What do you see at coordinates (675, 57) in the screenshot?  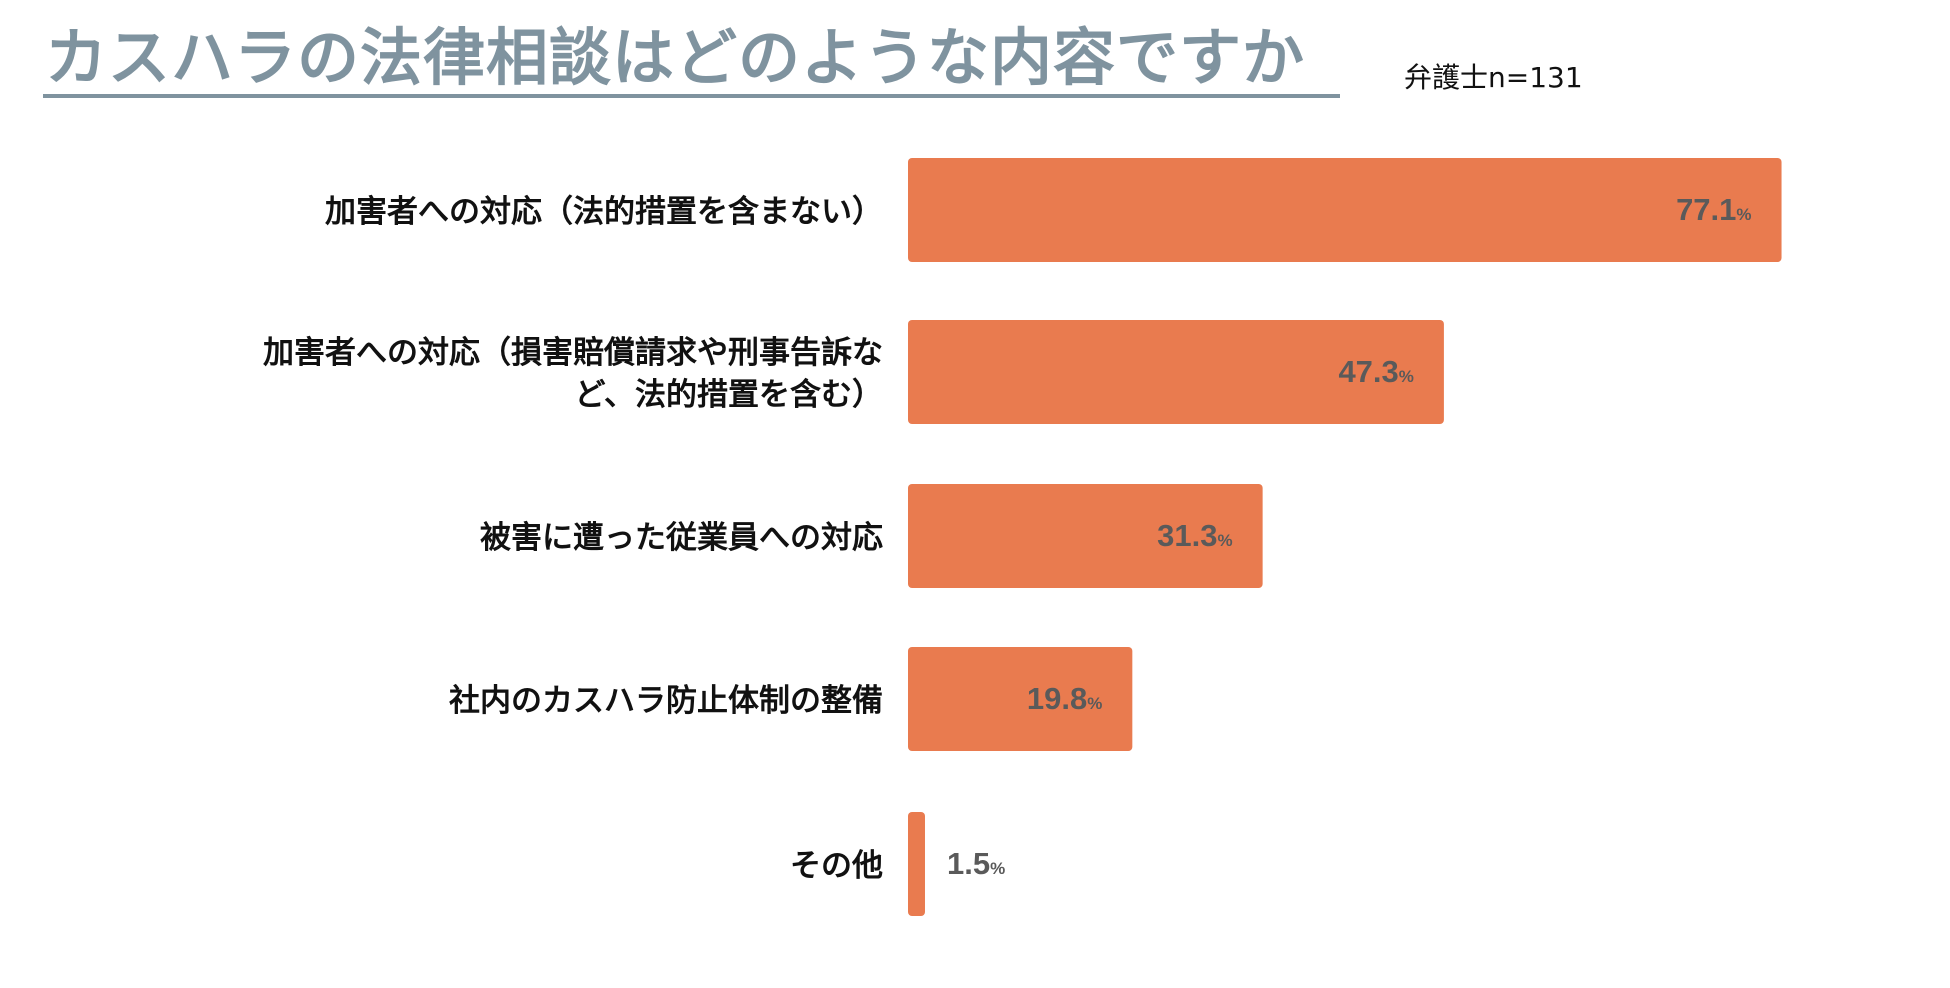 I see `page-title: カスハラの法律相談はどのような内容ですか` at bounding box center [675, 57].